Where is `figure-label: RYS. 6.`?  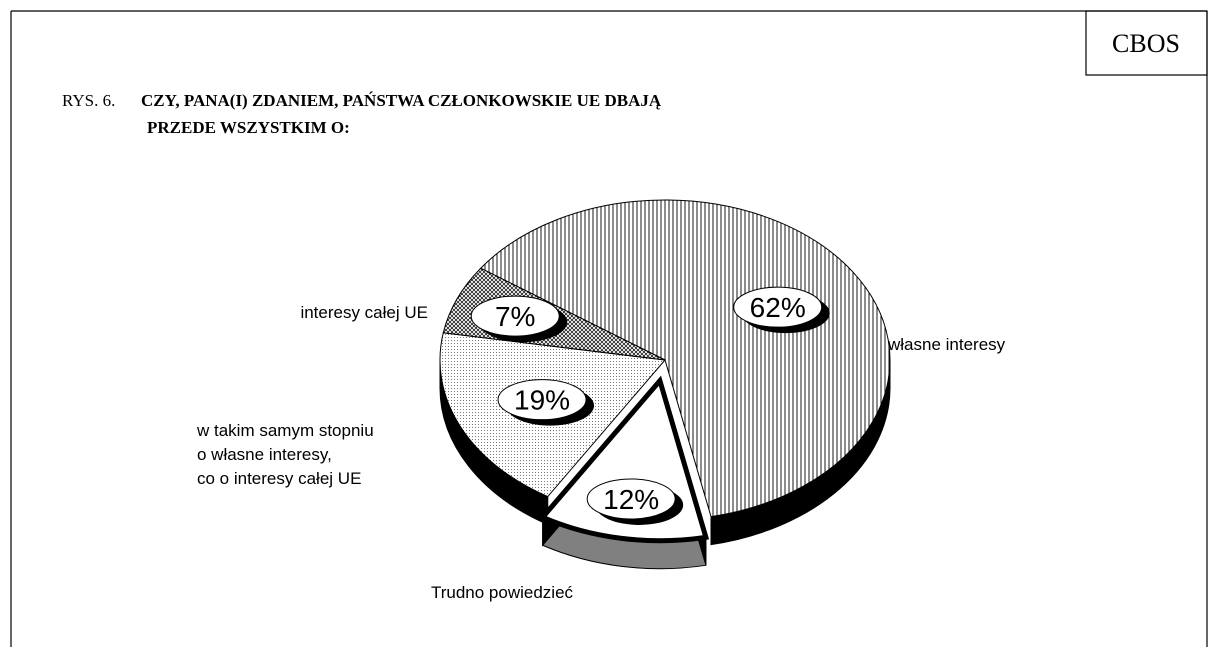
figure-label: RYS. 6. is located at coordinates (88, 100).